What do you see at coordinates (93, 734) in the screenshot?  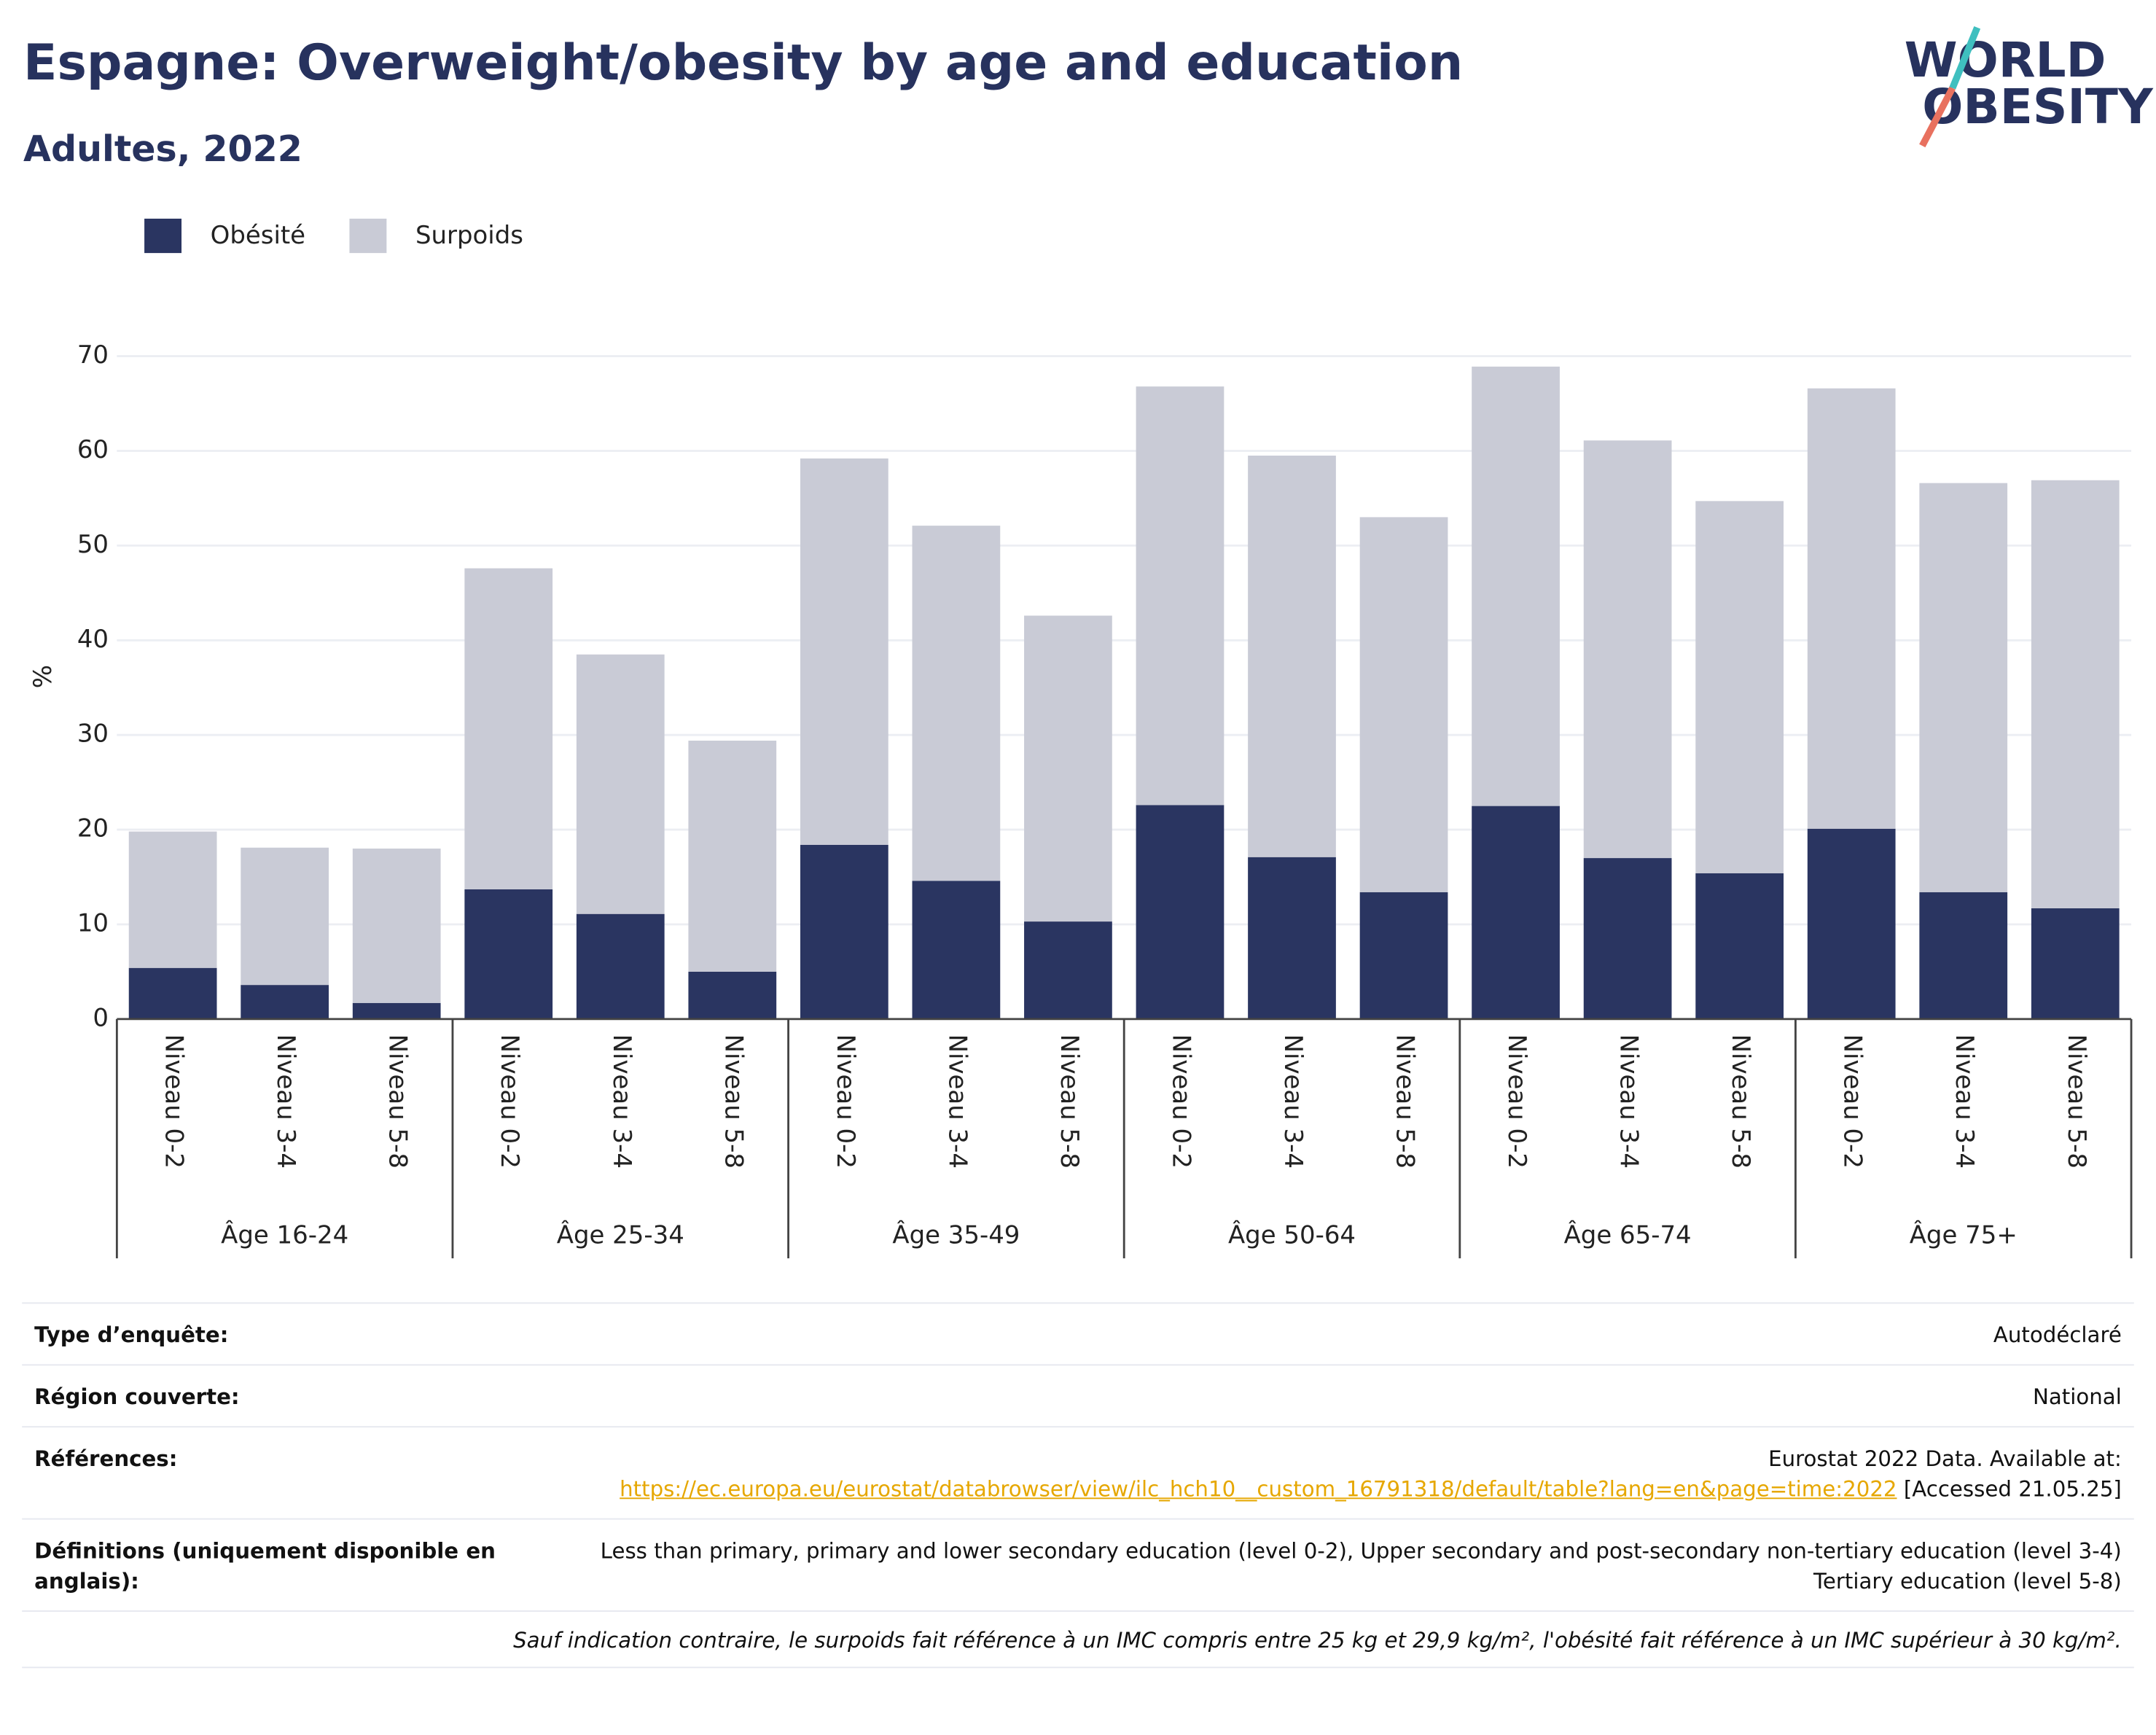 I see `y-tick-label: 30` at bounding box center [93, 734].